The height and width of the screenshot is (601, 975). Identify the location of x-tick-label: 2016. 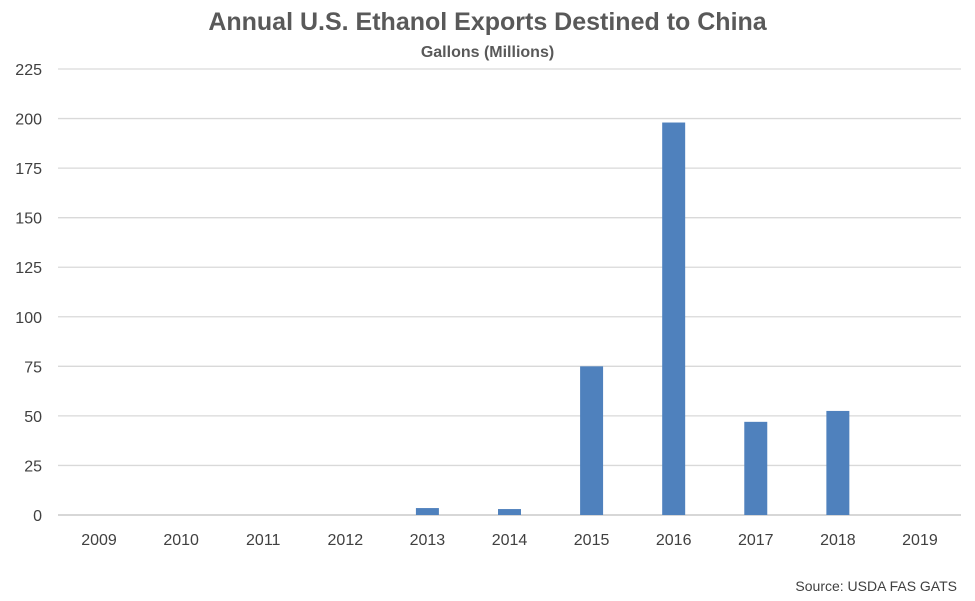
(674, 540).